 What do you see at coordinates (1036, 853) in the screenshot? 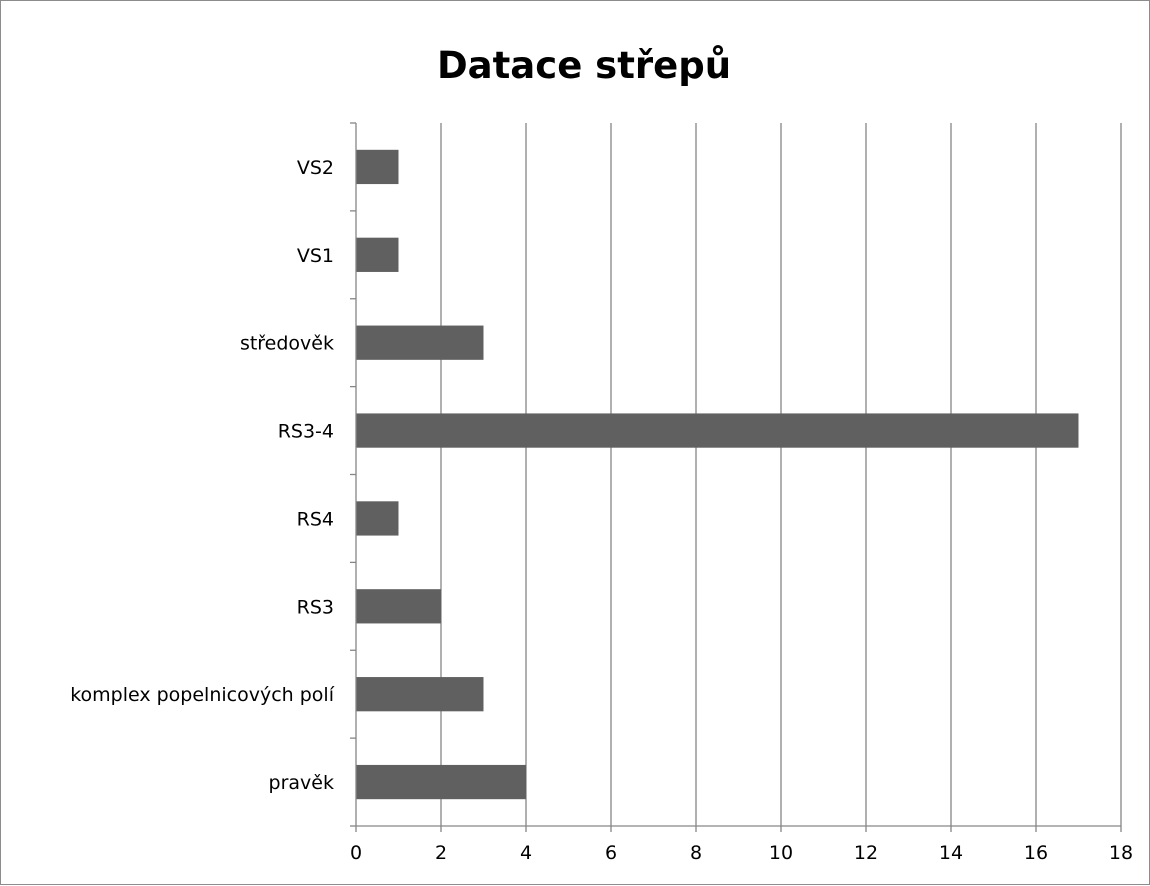
I see `x-tick-label: 16` at bounding box center [1036, 853].